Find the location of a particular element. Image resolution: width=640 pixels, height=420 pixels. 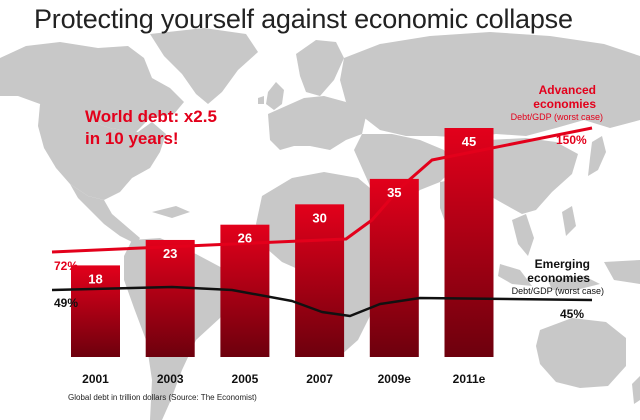

emerging-series-subtitle: Debt/GDP (worst case) is located at coordinates (558, 291).